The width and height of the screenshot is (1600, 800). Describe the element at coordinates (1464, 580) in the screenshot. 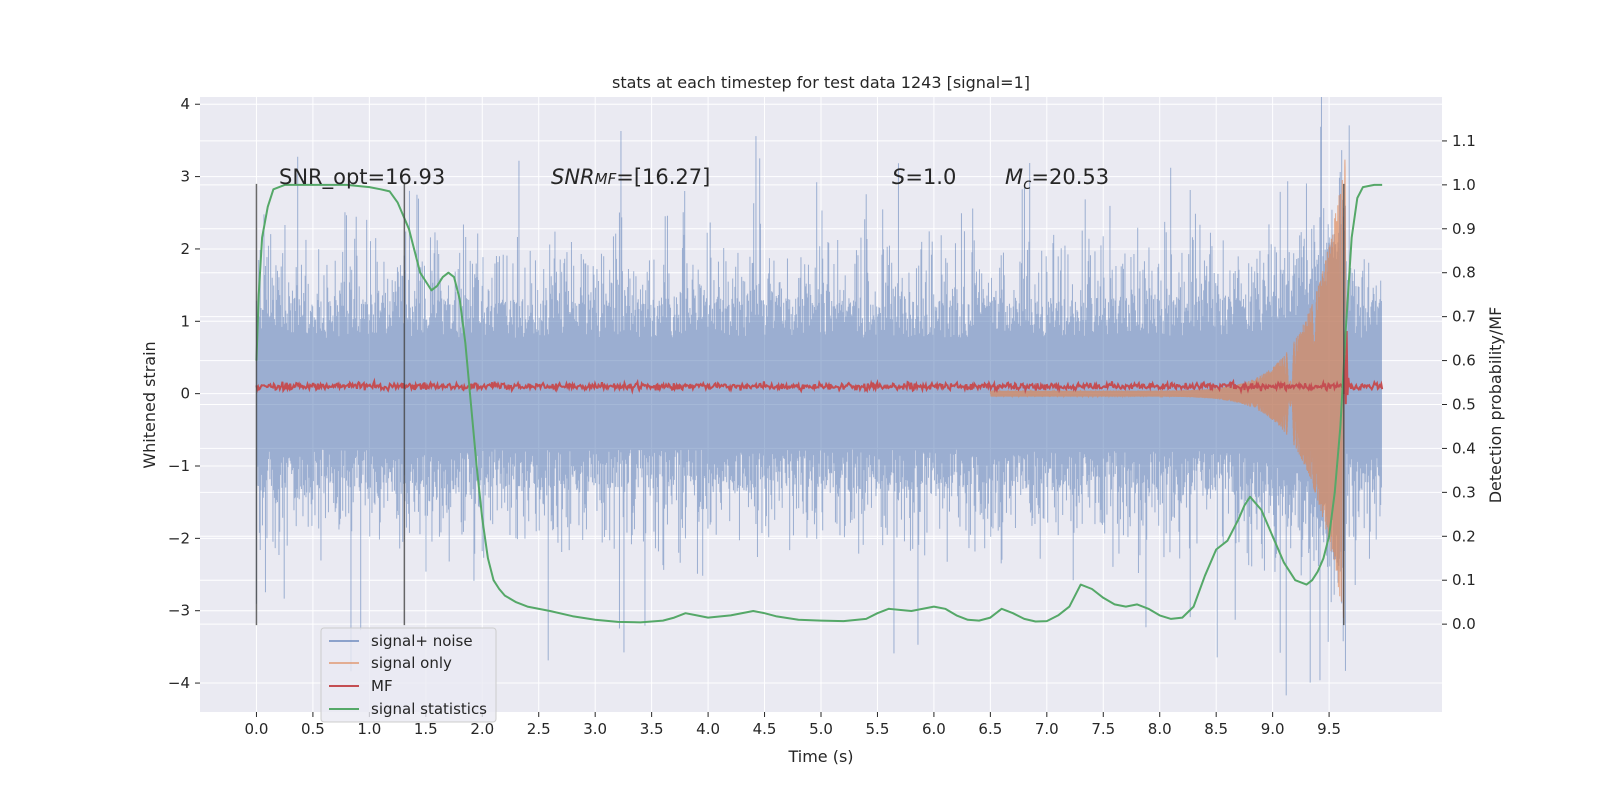

I see `y-right-tick-label: 0.1` at that location.